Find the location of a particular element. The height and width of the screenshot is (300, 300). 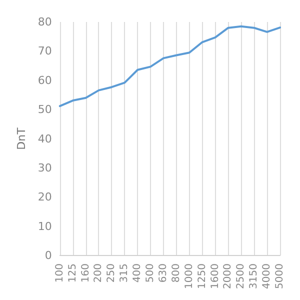

x-tick-label: 250 is located at coordinates (112, 273).